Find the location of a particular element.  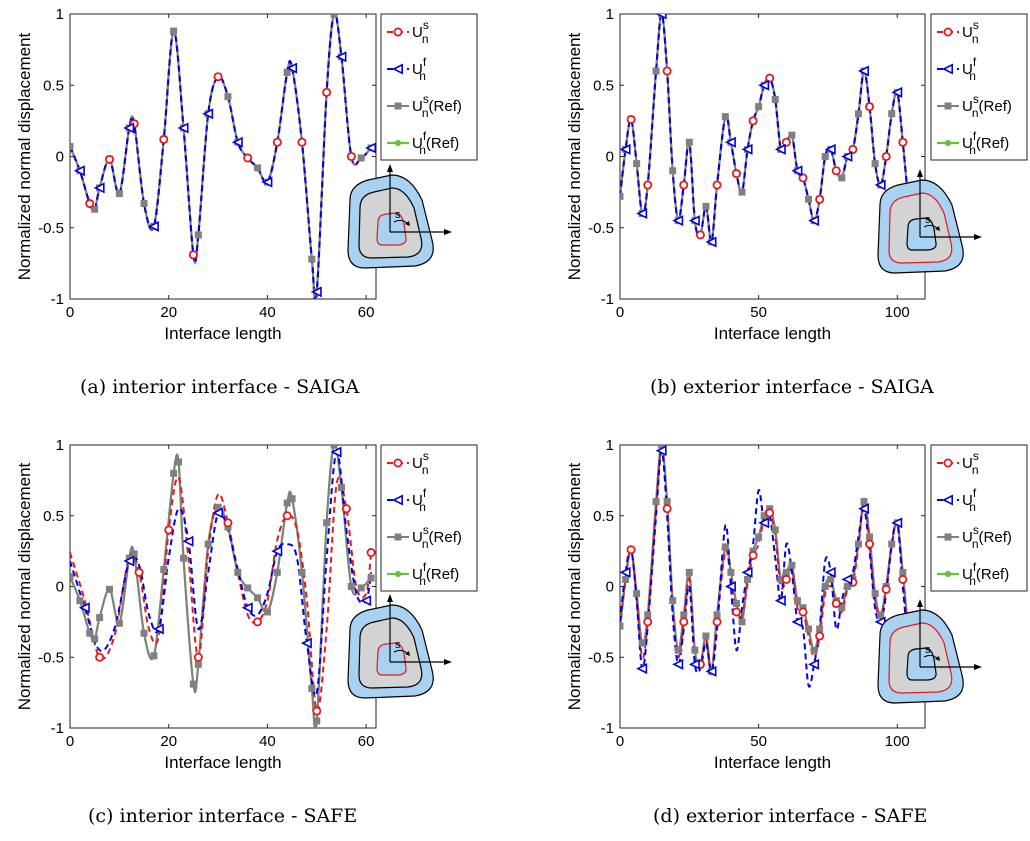

x-axis-label: Interface length is located at coordinates (772, 762).